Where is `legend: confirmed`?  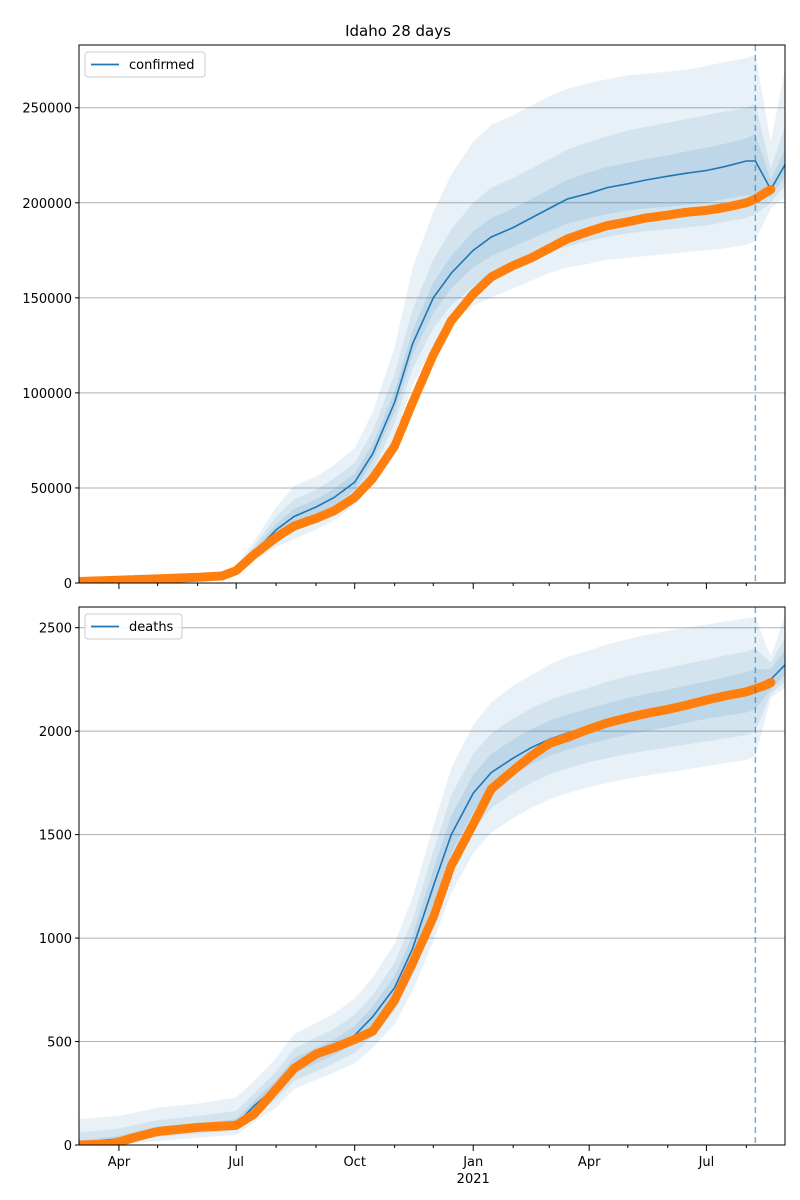 legend: confirmed is located at coordinates (145, 64).